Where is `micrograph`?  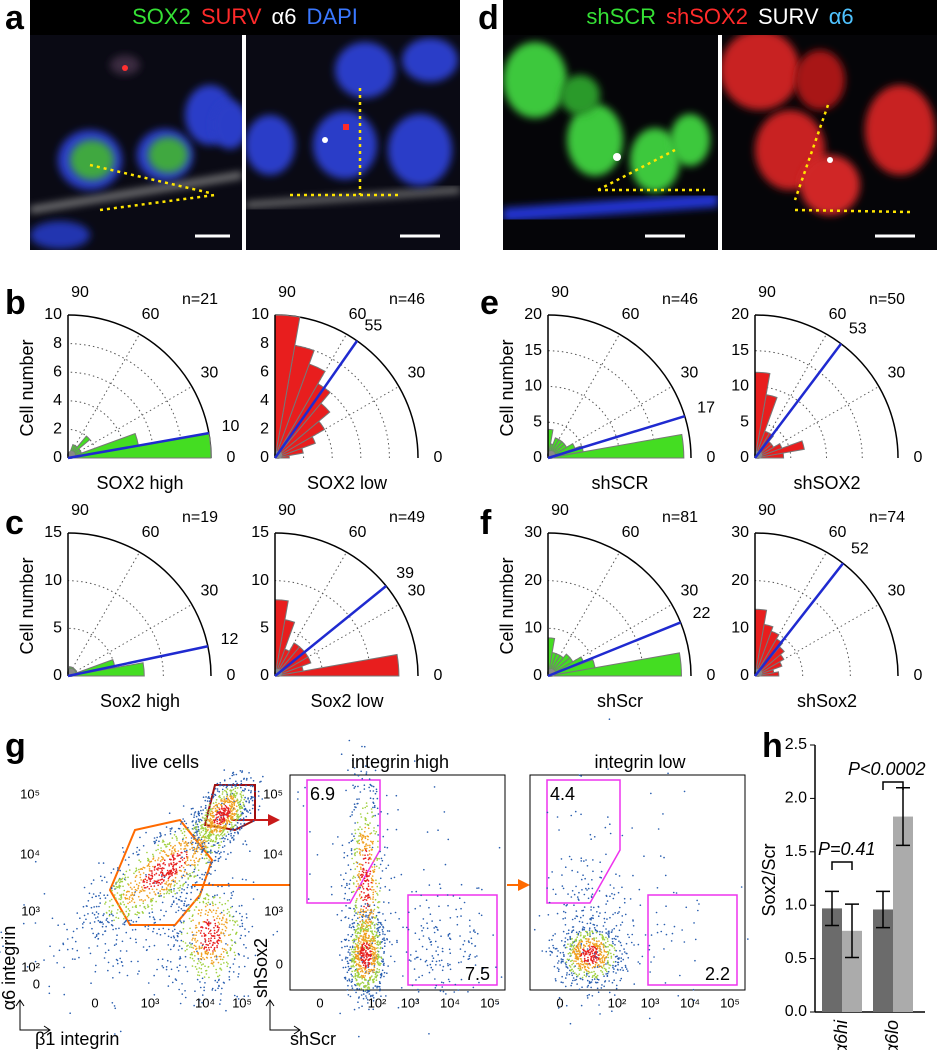 micrograph is located at coordinates (136, 142).